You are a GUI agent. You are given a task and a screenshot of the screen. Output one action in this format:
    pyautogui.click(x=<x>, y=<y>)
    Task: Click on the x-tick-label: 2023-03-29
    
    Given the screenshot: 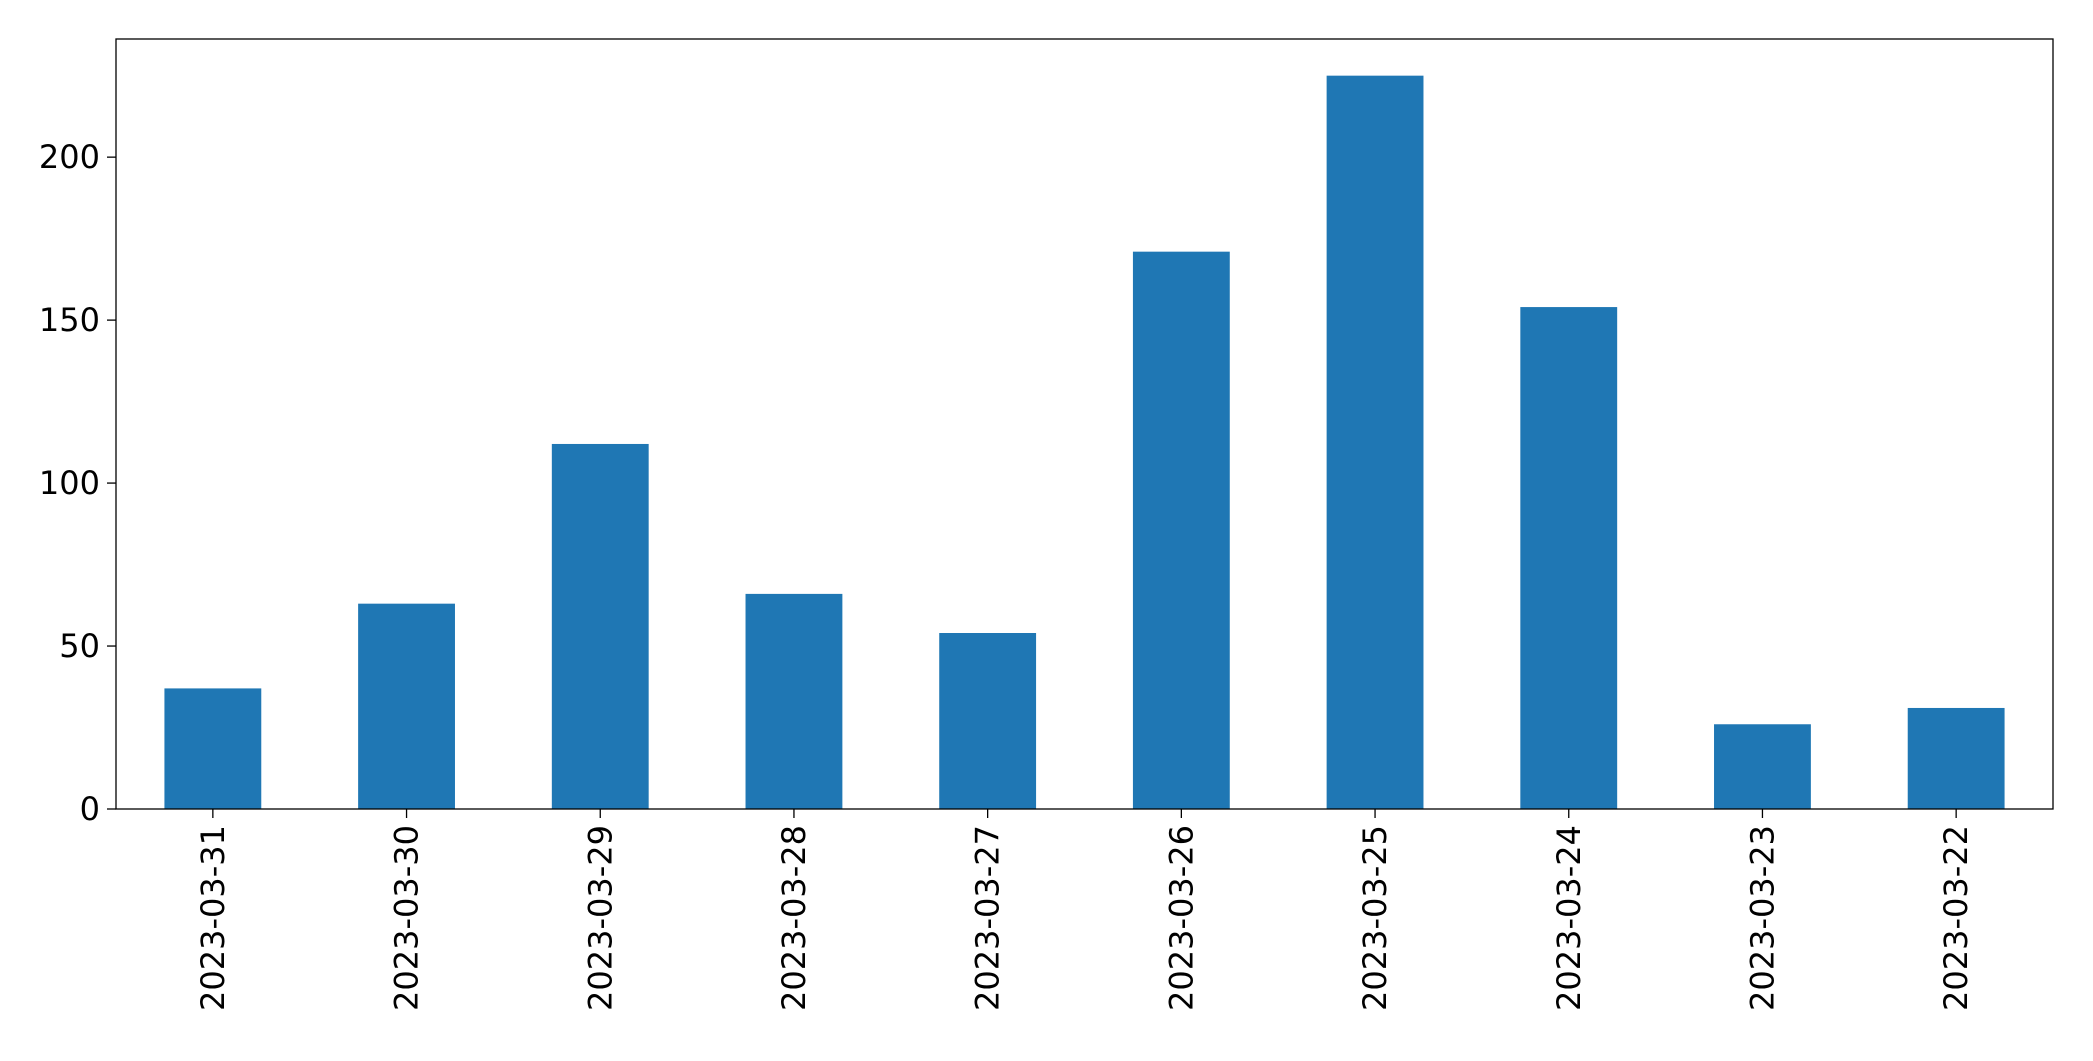 What is the action you would take?
    pyautogui.click(x=600, y=918)
    